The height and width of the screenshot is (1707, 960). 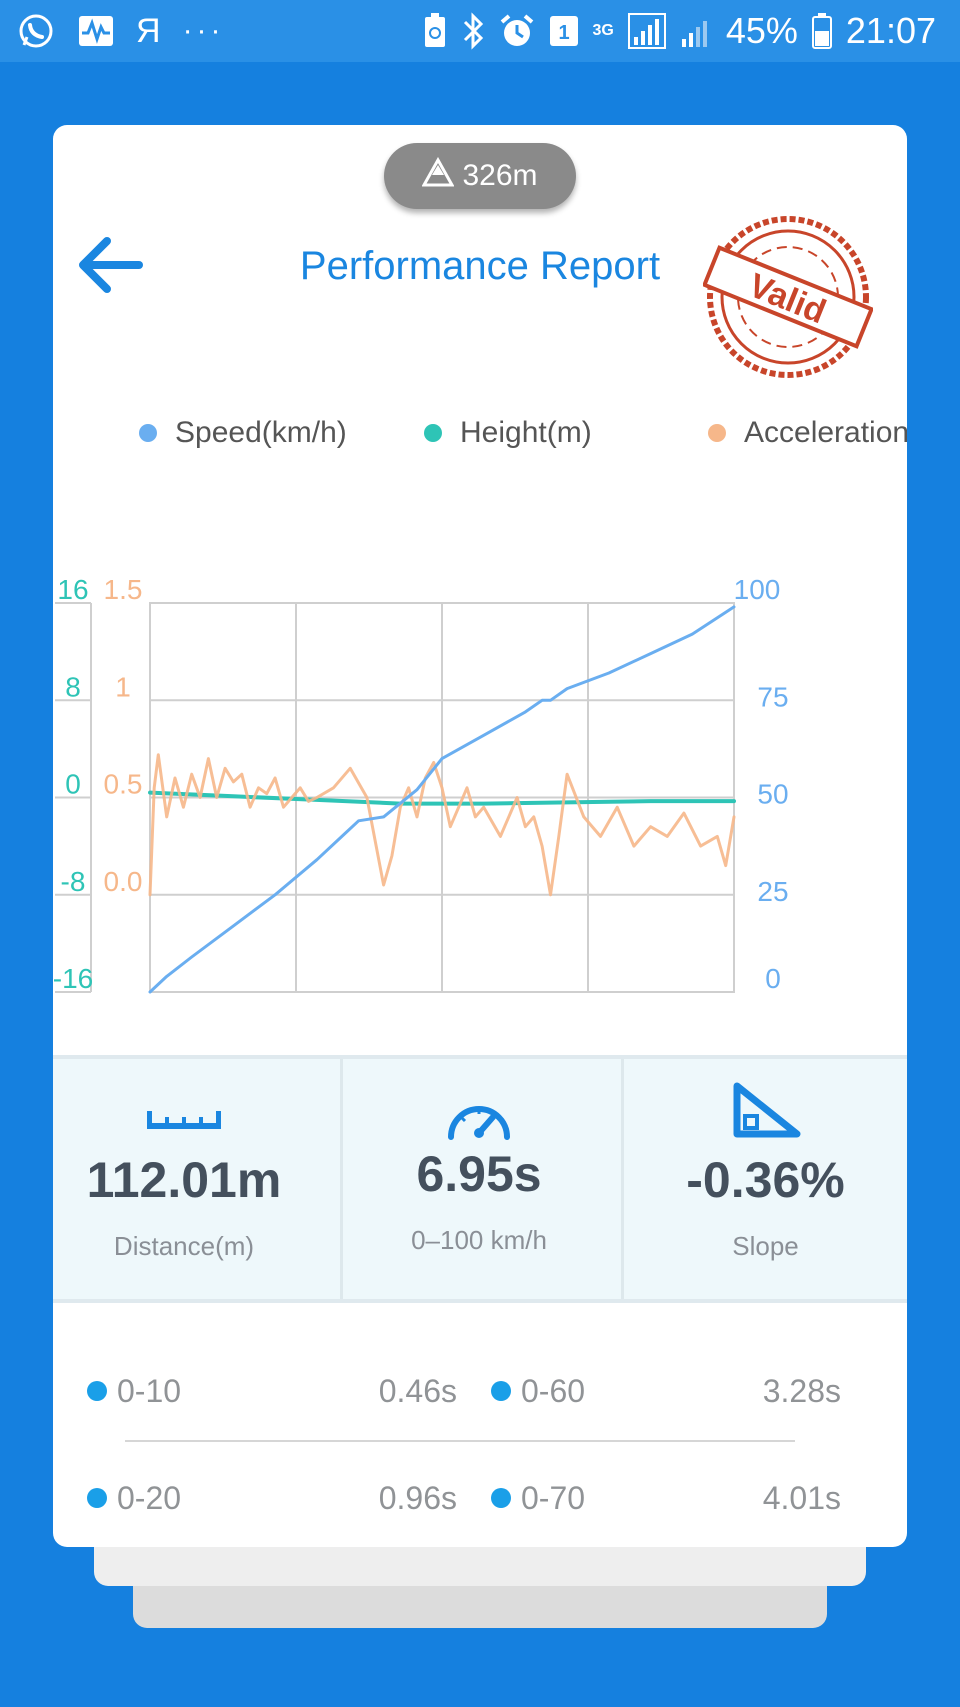 I want to click on acceleration-tick-label: 1.5, so click(x=123, y=589).